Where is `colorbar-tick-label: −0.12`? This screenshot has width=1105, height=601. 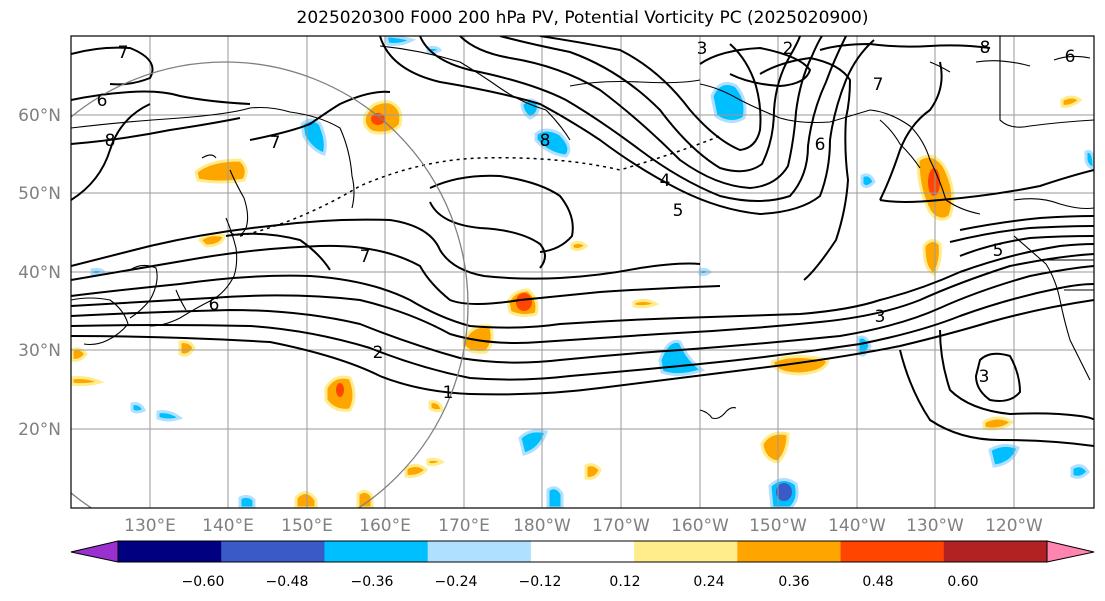 colorbar-tick-label: −0.12 is located at coordinates (540, 582).